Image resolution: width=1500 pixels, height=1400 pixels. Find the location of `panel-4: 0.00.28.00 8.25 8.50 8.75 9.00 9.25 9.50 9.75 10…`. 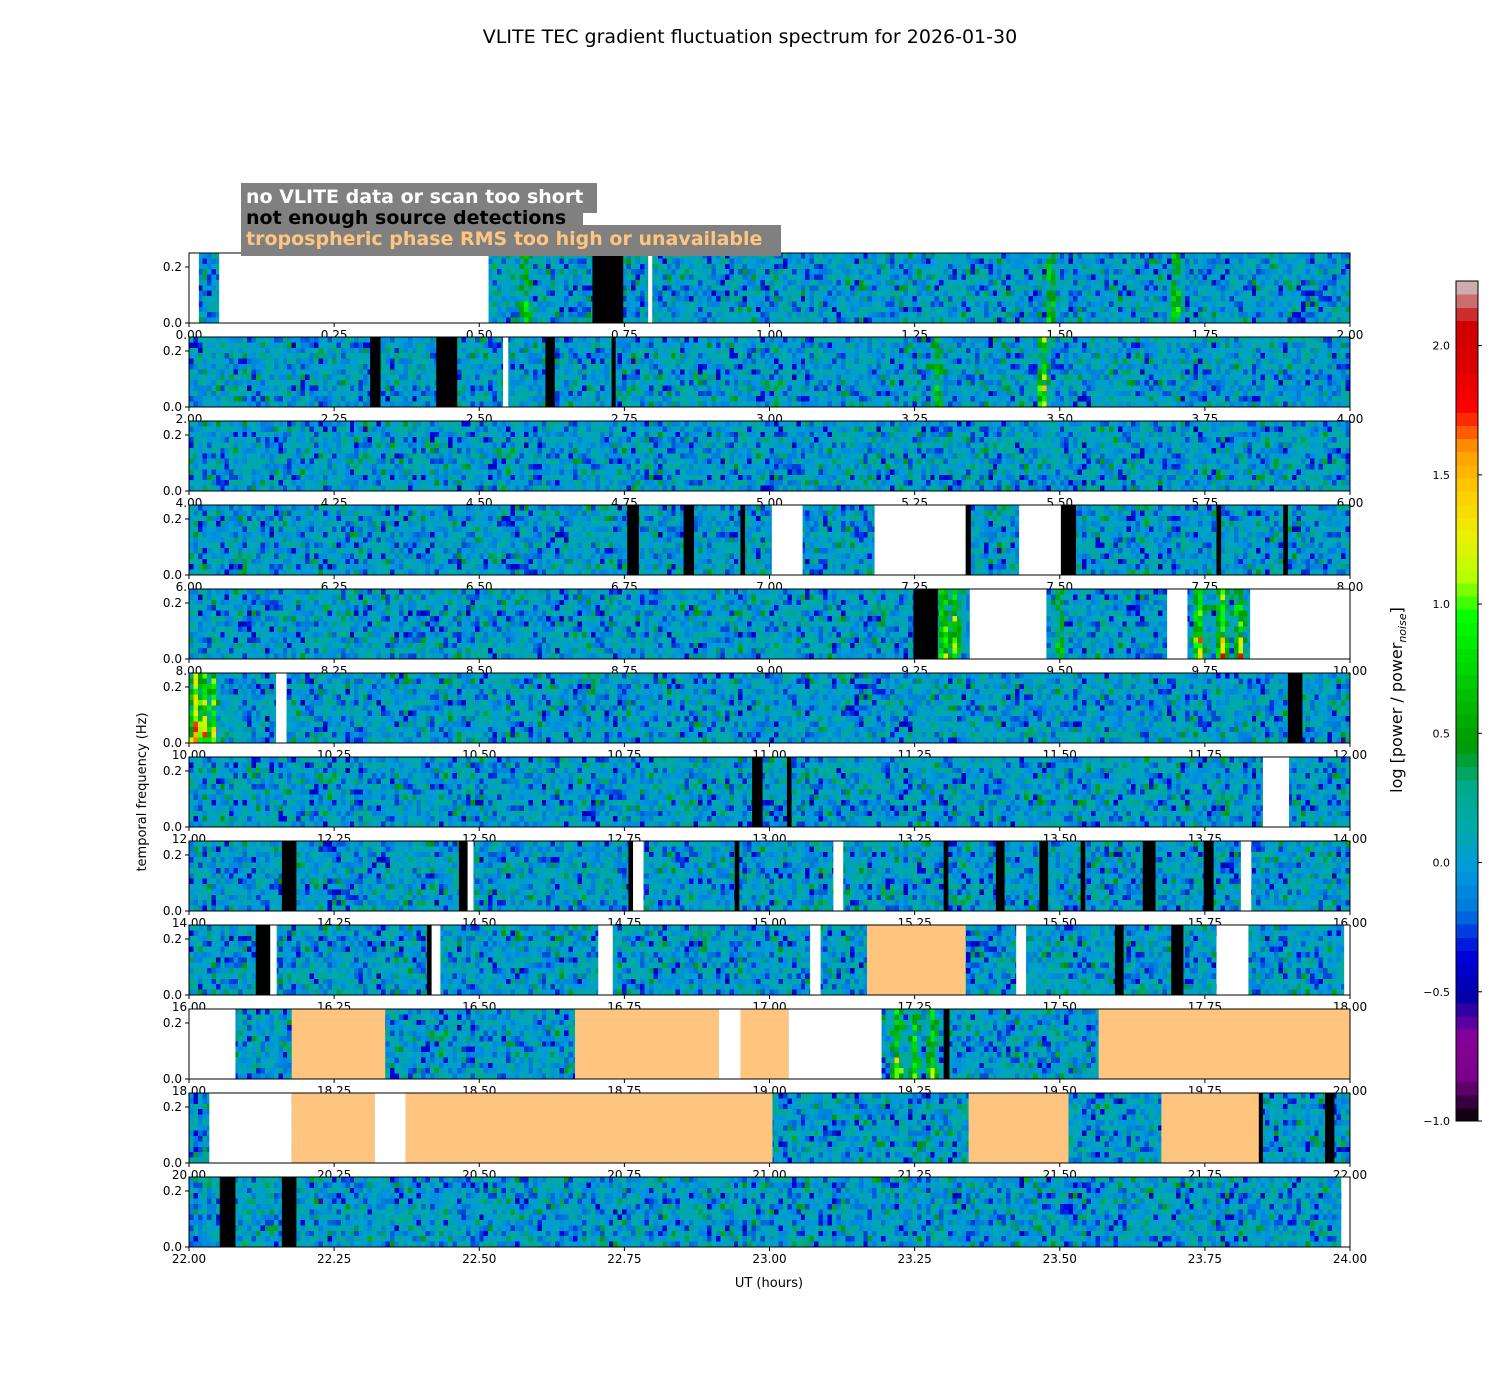

panel-4: 0.00.28.00 8.25 8.50 8.75 9.00 9.25 9.50 9.75 10… is located at coordinates (765, 633).